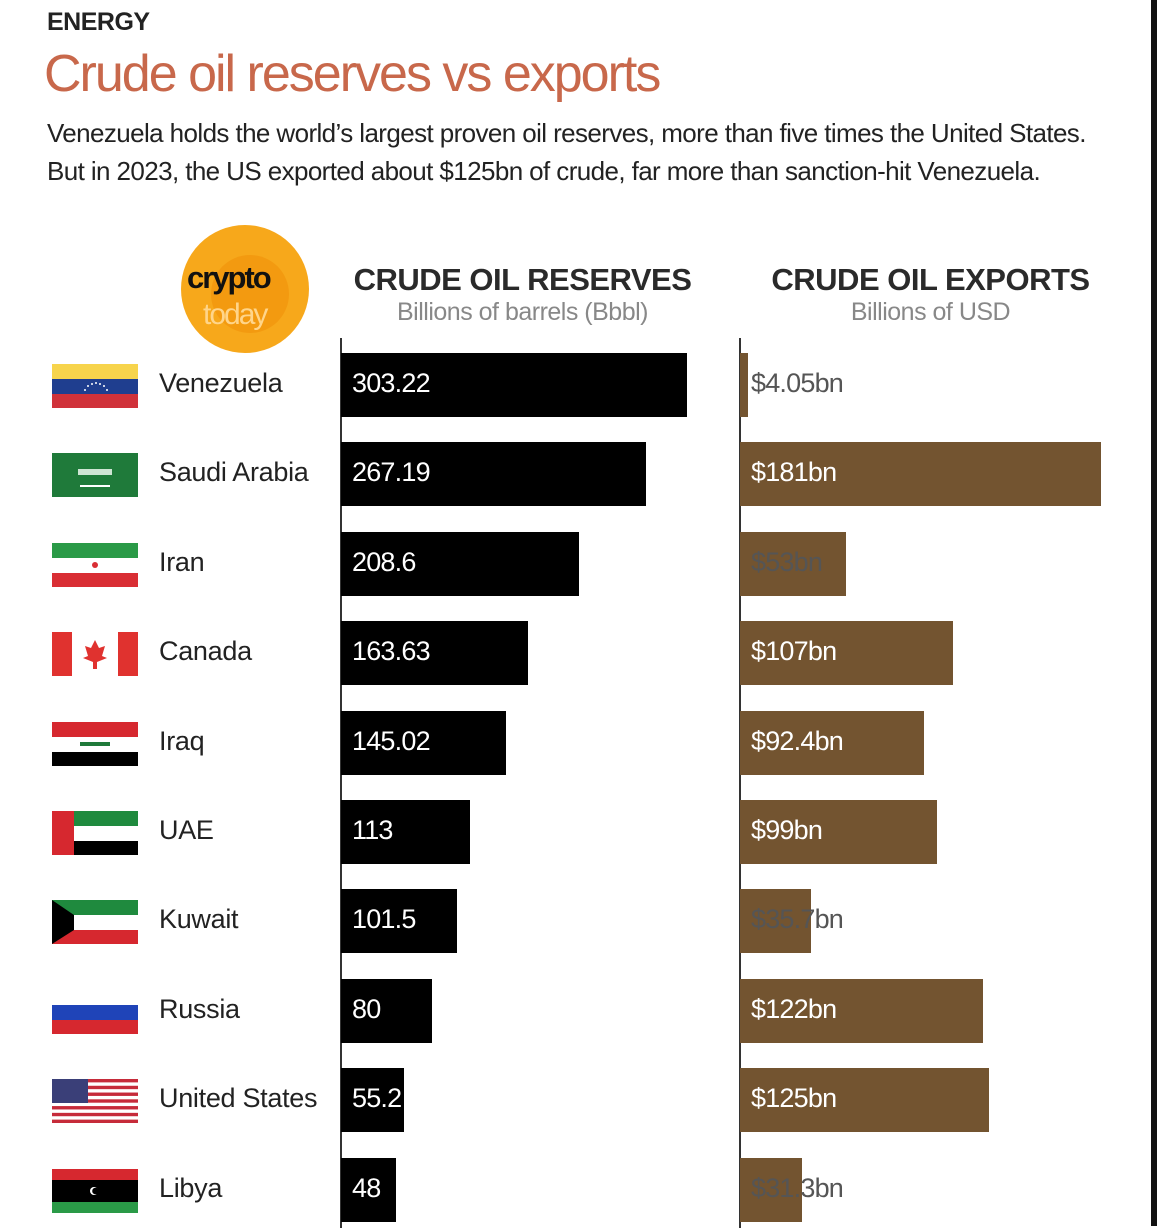  Describe the element at coordinates (797, 1187) in the screenshot. I see `exports-value-label: $31.3bn` at that location.